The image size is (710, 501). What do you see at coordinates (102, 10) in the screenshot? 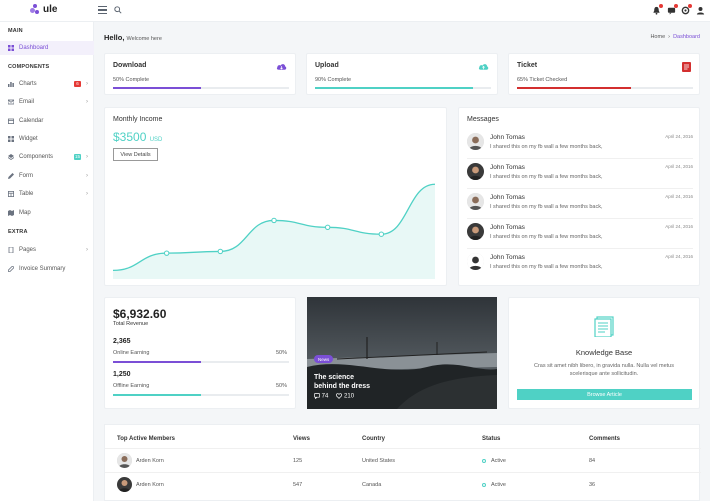
I see `menu-toggle-icon` at bounding box center [102, 10].